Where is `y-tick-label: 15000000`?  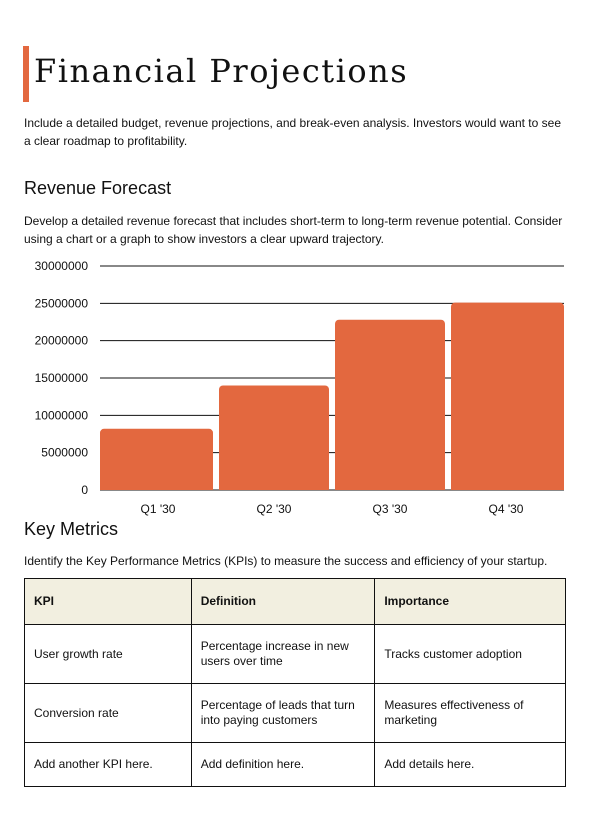 y-tick-label: 15000000 is located at coordinates (62, 378).